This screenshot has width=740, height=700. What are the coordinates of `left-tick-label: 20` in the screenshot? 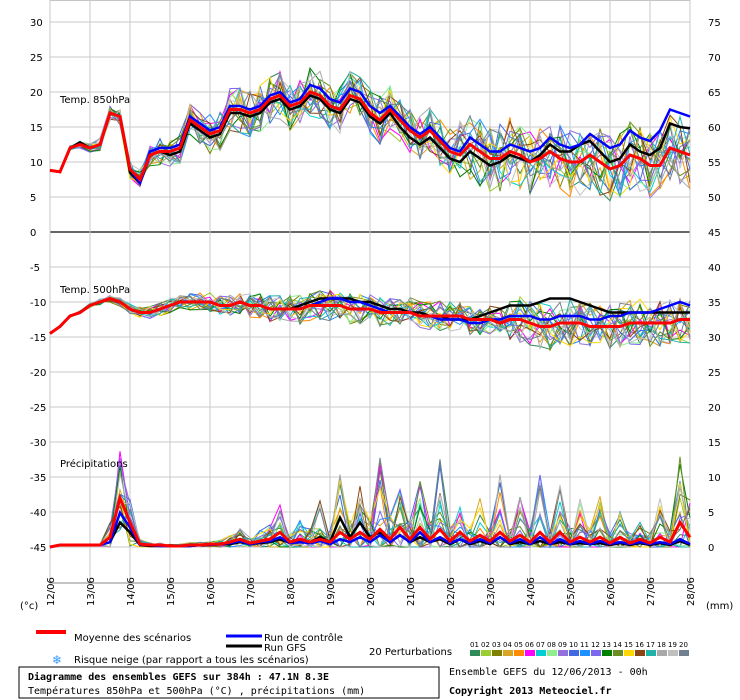 It's located at (36, 93).